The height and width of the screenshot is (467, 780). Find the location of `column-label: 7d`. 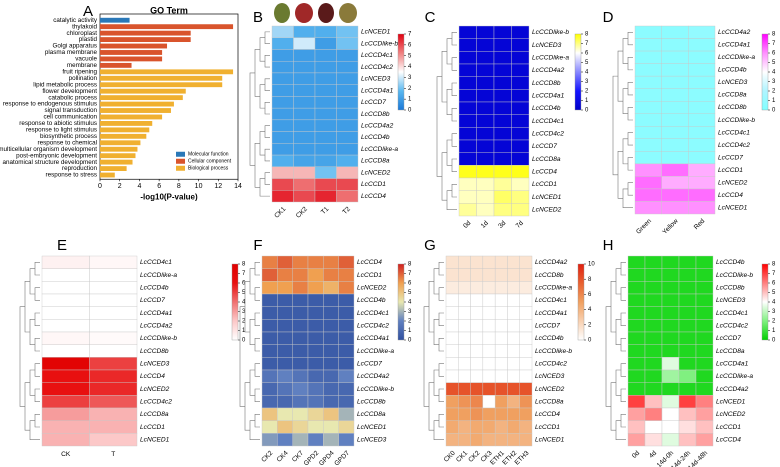

column-label: 7d is located at coordinates (520, 224).